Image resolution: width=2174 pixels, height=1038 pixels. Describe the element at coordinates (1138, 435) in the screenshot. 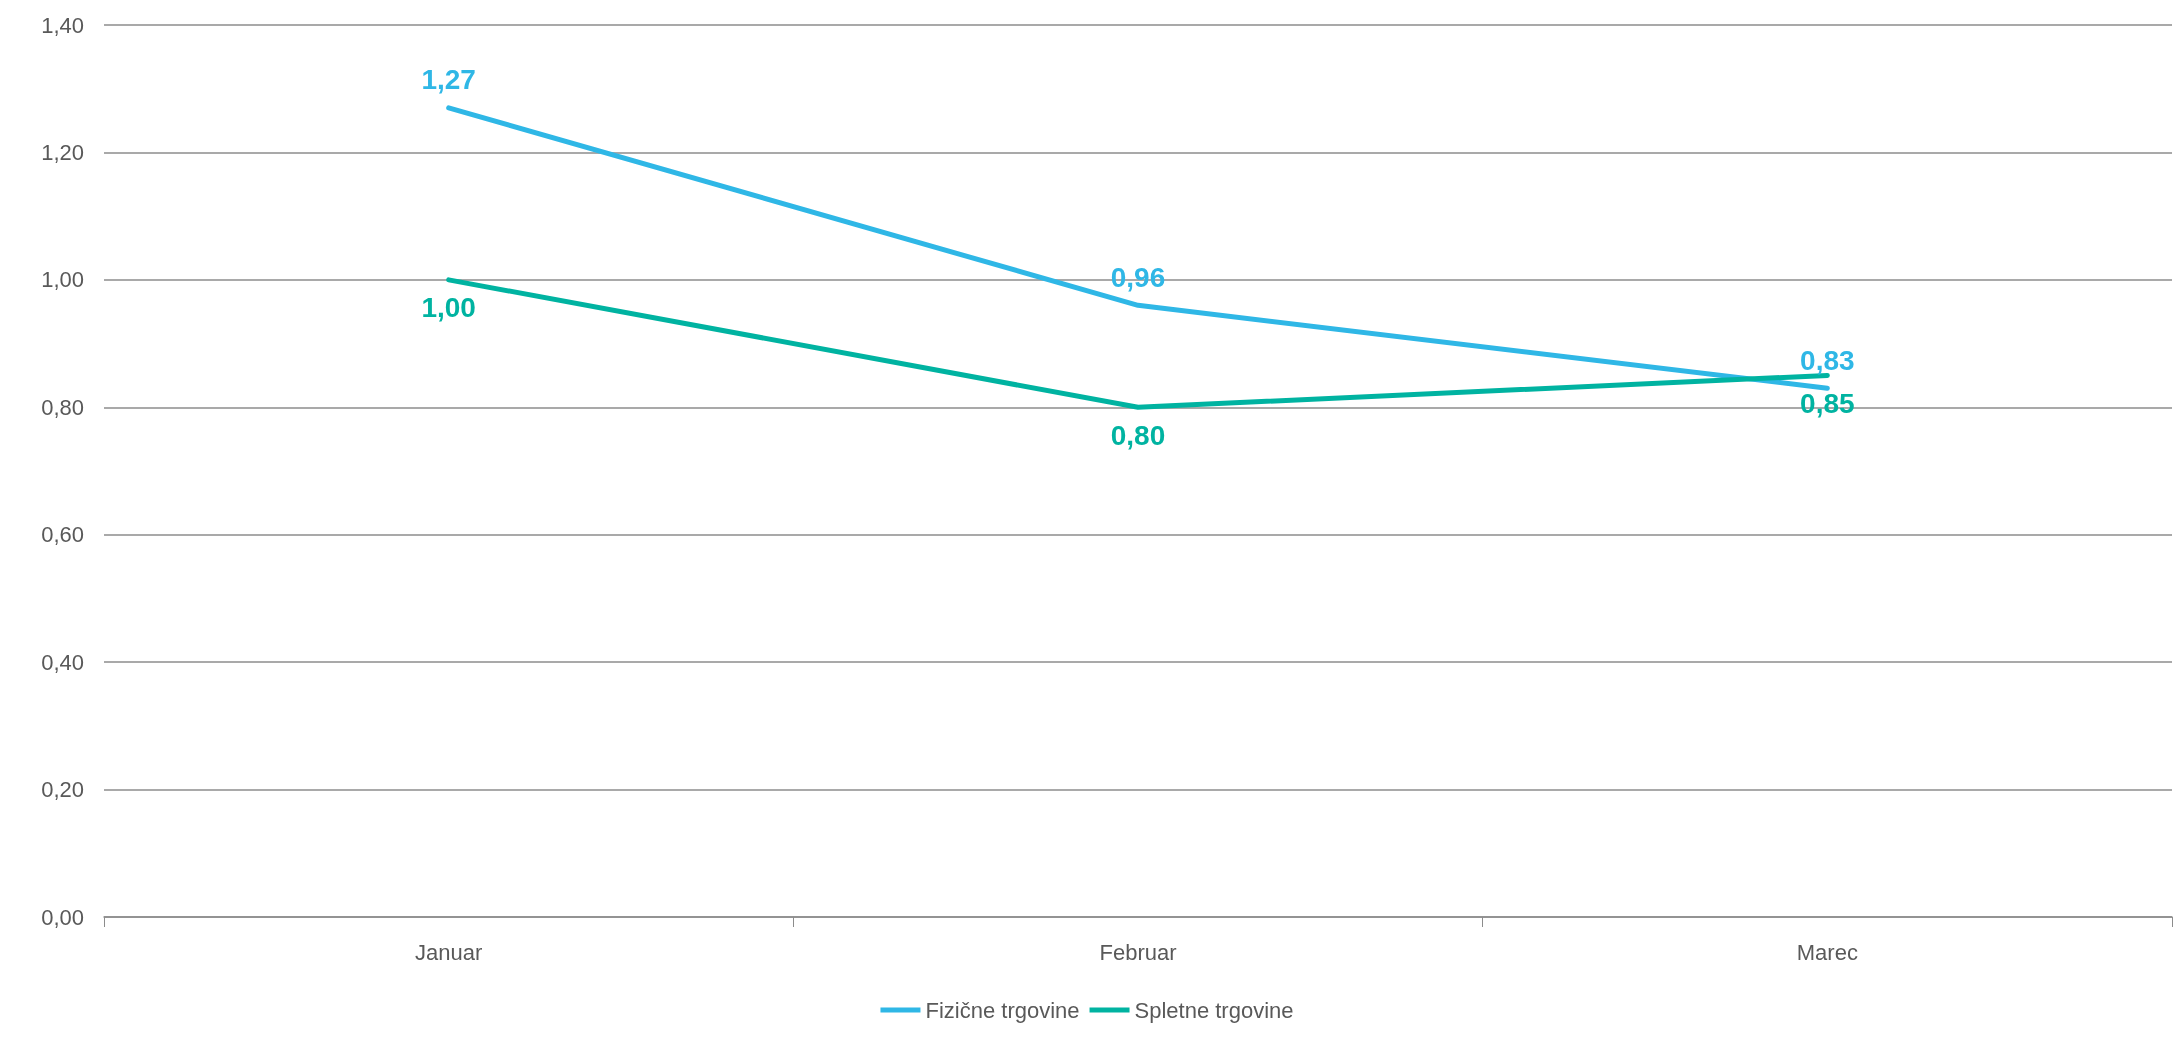

I see `data-label: 0,80` at that location.